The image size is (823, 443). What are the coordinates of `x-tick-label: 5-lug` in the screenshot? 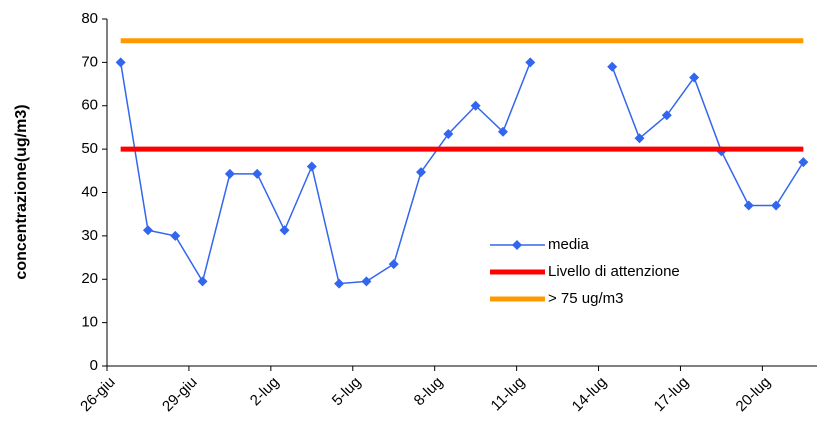 It's located at (347, 392).